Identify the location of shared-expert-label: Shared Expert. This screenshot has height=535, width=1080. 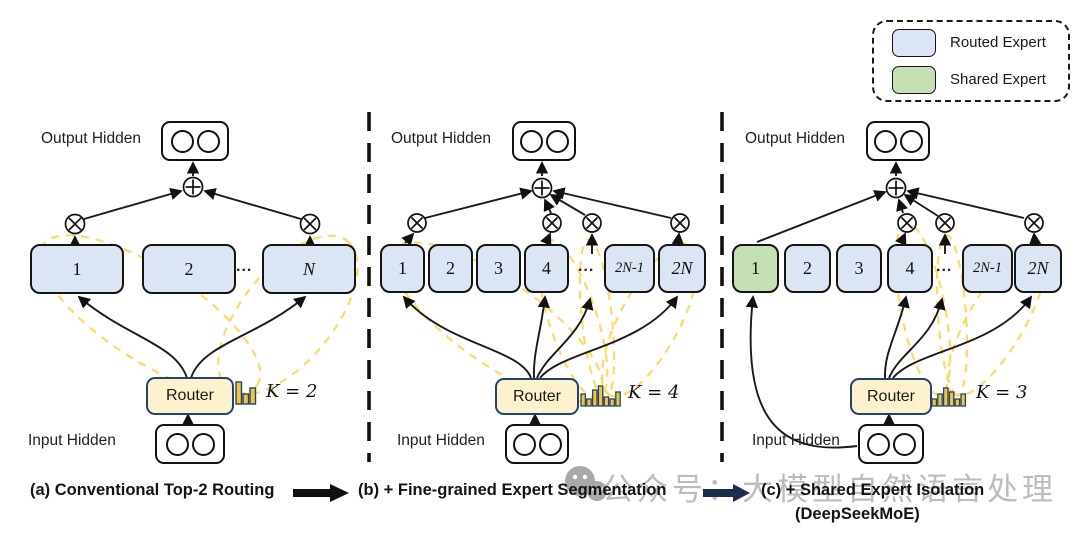
(998, 79).